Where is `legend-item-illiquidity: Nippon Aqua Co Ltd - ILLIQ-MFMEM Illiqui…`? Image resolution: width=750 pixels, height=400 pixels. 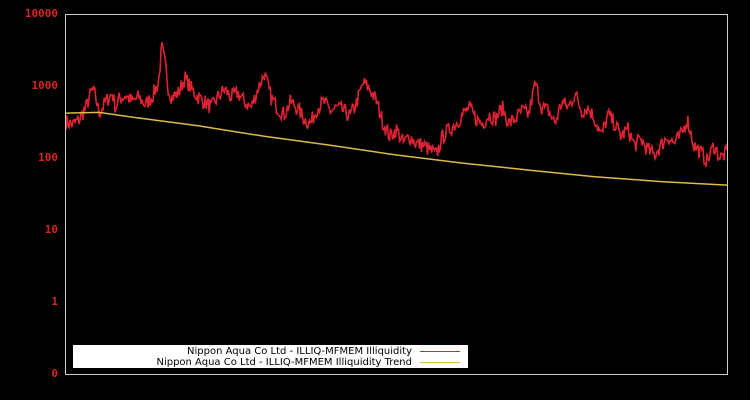
legend-item-illiquidity: Nippon Aqua Co Ltd - ILLIQ-MFMEM Illiqui… is located at coordinates (323, 351).